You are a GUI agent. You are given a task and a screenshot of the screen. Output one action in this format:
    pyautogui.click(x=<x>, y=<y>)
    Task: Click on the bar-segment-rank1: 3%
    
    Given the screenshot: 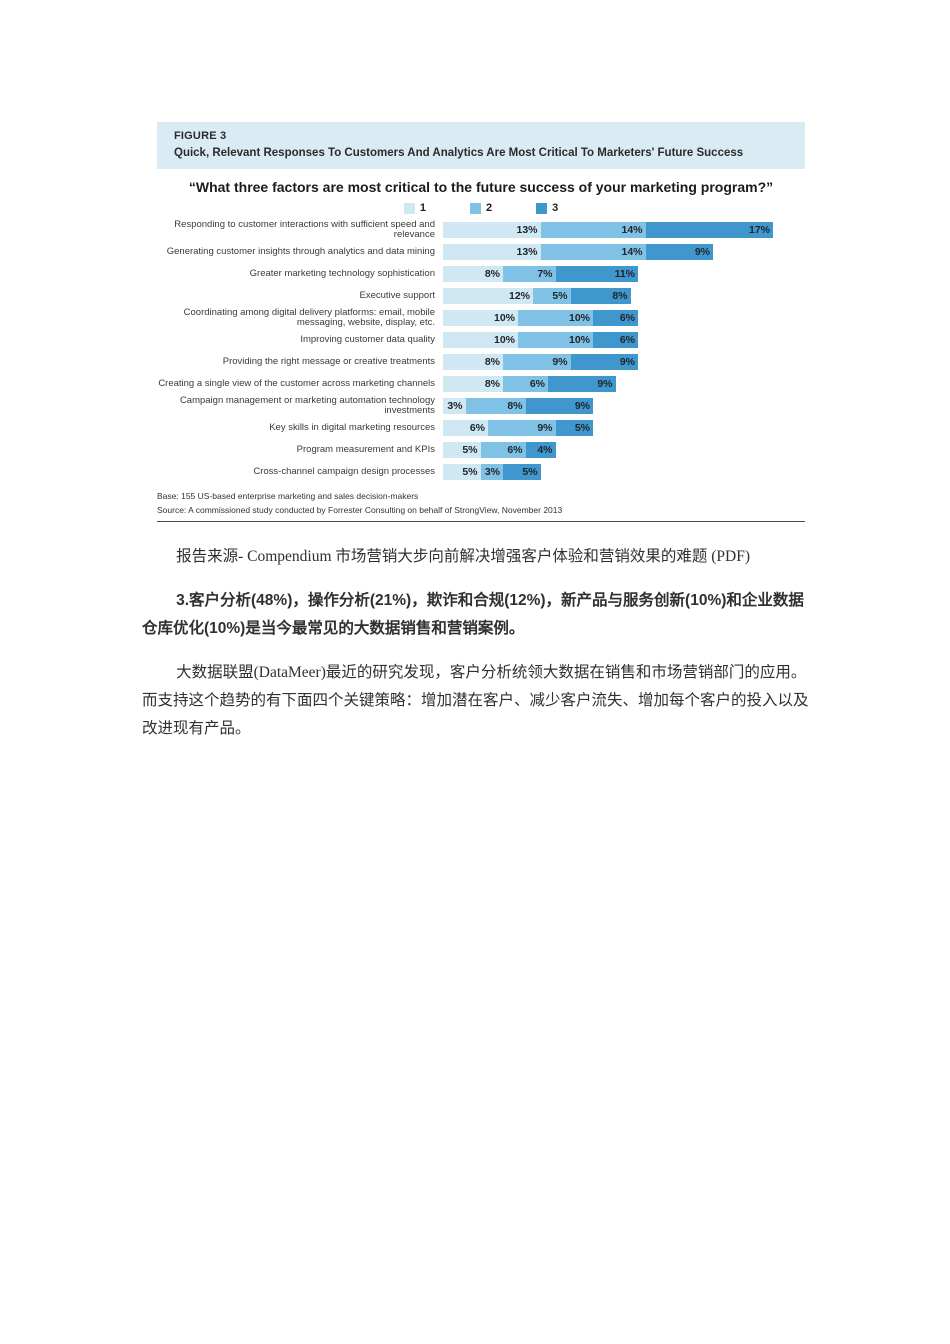 What is the action you would take?
    pyautogui.click(x=454, y=406)
    